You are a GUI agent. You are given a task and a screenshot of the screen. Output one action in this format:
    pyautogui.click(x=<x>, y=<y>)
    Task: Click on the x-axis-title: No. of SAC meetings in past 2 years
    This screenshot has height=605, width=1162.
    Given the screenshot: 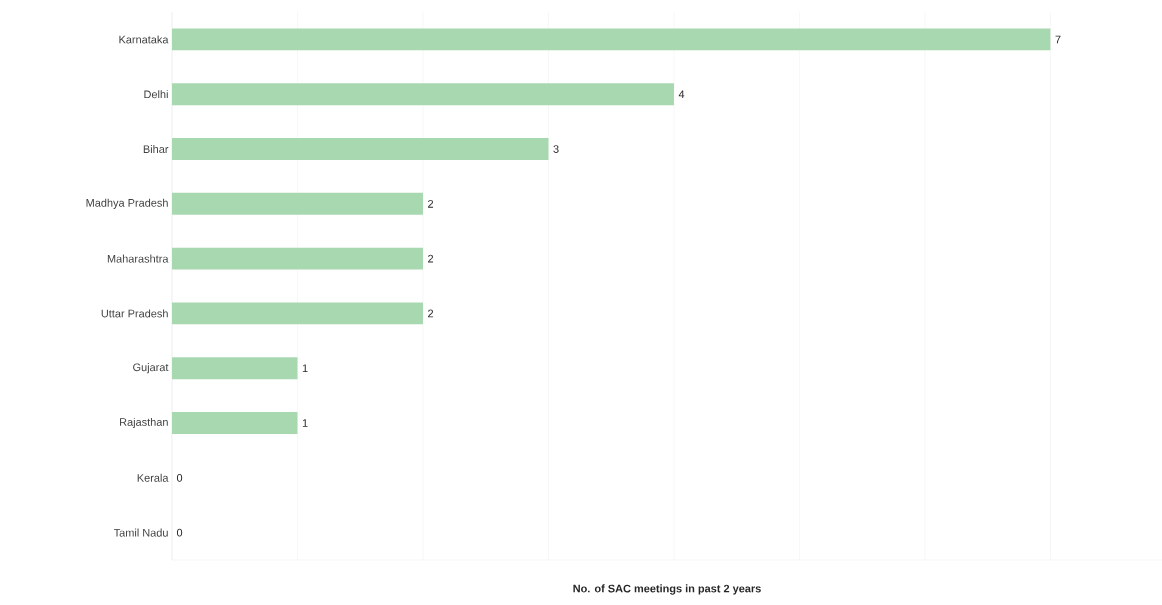 What is the action you would take?
    pyautogui.click(x=667, y=589)
    